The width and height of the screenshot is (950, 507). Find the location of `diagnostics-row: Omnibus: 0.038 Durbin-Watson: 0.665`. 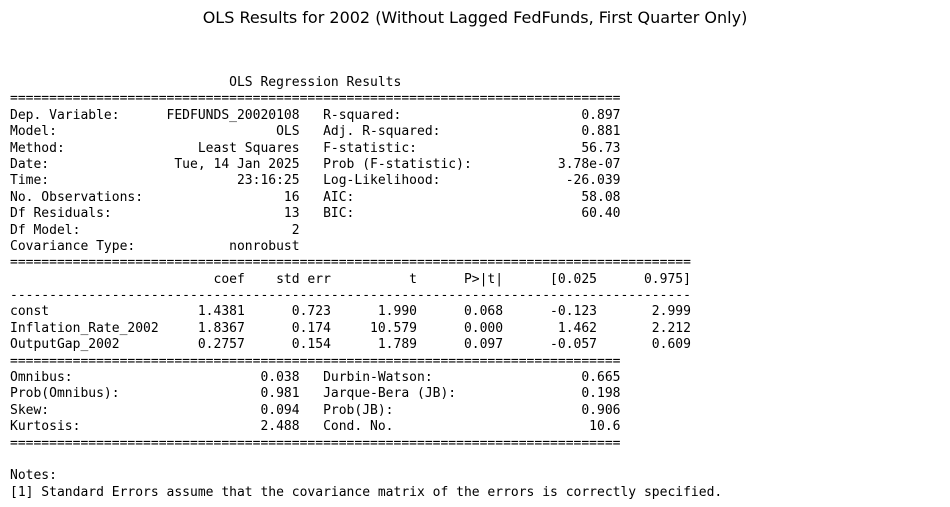

diagnostics-row: Omnibus: 0.038 Durbin-Watson: 0.665 is located at coordinates (315, 378).